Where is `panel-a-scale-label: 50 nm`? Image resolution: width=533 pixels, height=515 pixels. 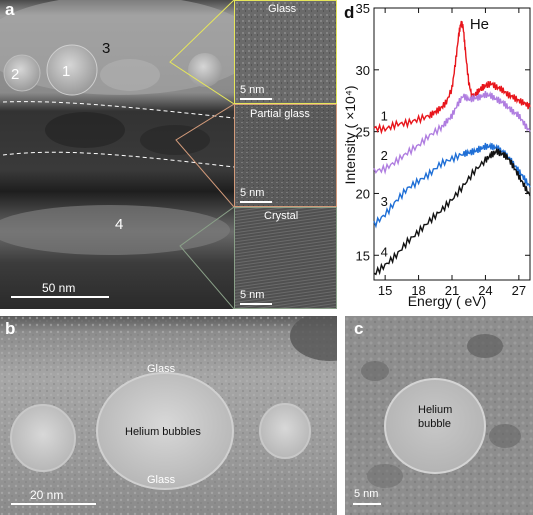
panel-a-scale-label: 50 nm is located at coordinates (59, 288).